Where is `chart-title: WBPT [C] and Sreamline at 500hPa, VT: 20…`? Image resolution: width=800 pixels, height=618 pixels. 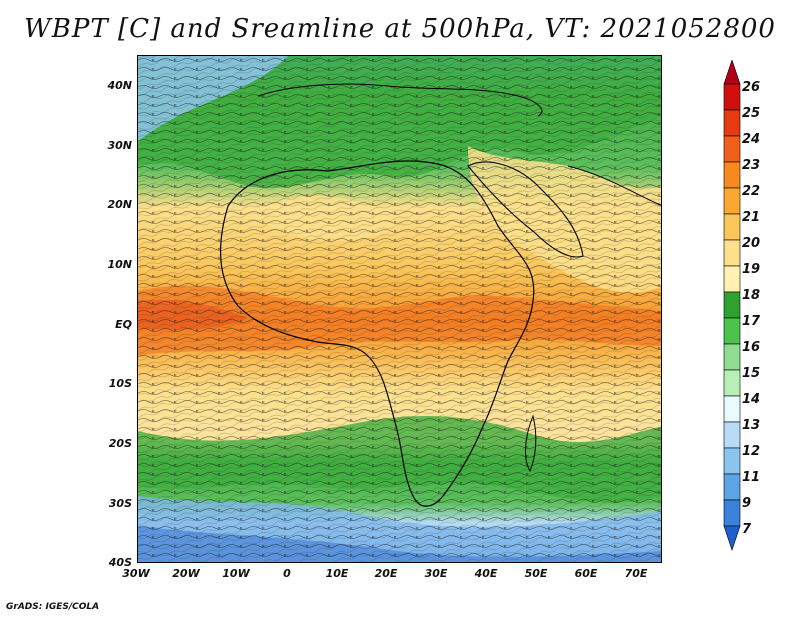 chart-title: WBPT [C] and Sreamline at 500hPa, VT: 20… is located at coordinates (400, 29).